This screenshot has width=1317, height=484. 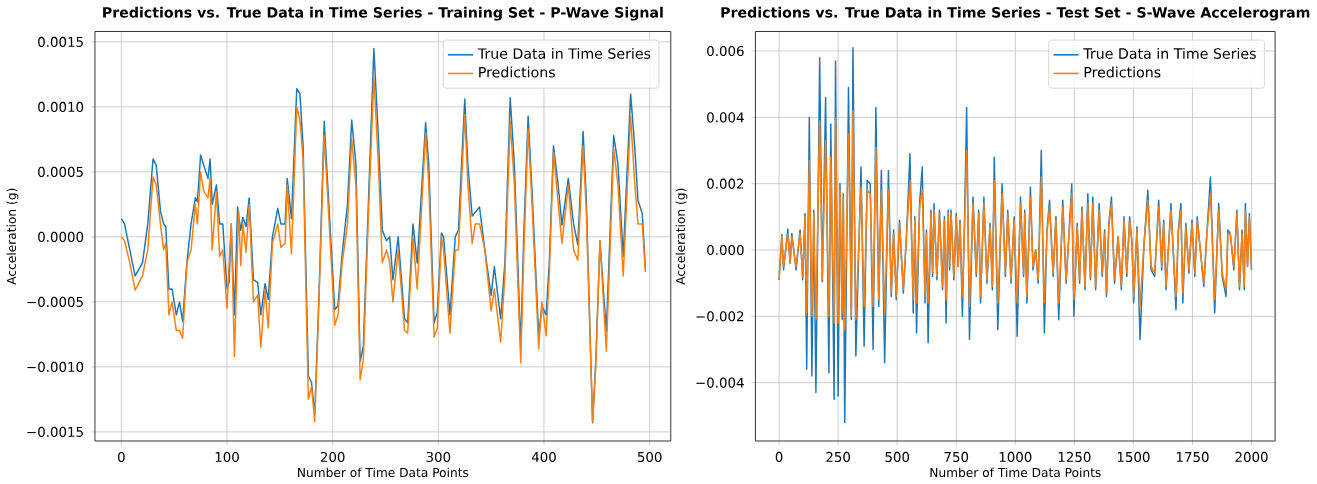 I want to click on chart-title: Predictions vs. True Data in Time Series - Test Set - S-Wave Accelerogram, so click(x=1015, y=13).